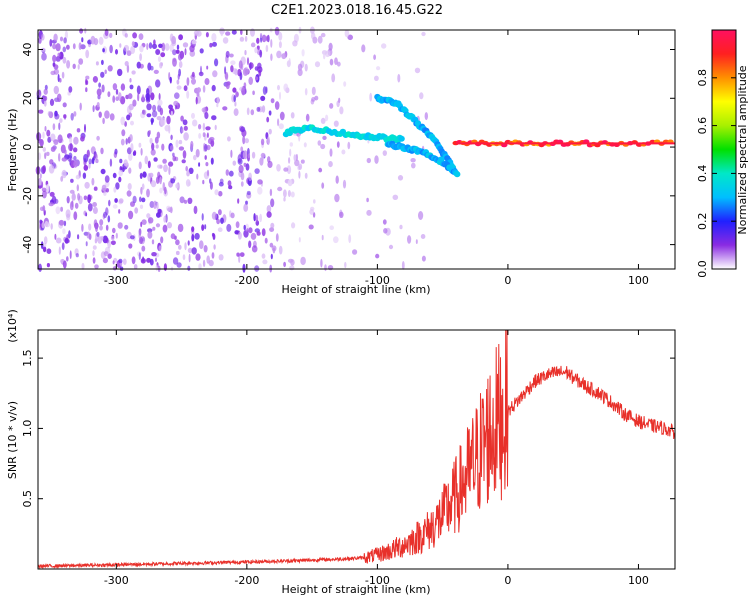 This screenshot has width=750, height=600. I want to click on y-tick-label: -40, so click(27, 245).